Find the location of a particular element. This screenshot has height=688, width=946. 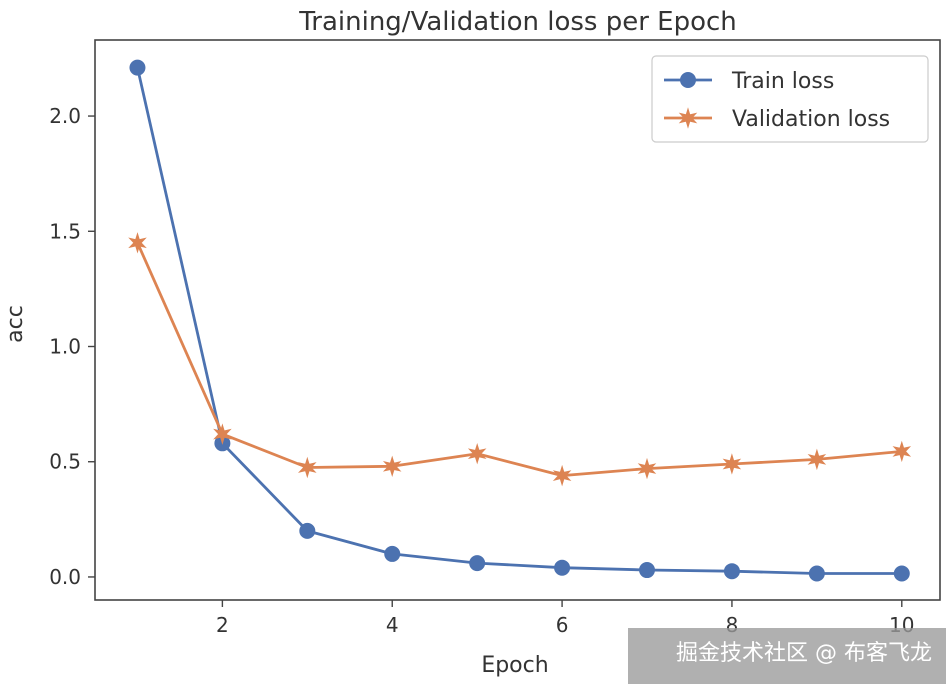

watermark-background is located at coordinates (787, 656).